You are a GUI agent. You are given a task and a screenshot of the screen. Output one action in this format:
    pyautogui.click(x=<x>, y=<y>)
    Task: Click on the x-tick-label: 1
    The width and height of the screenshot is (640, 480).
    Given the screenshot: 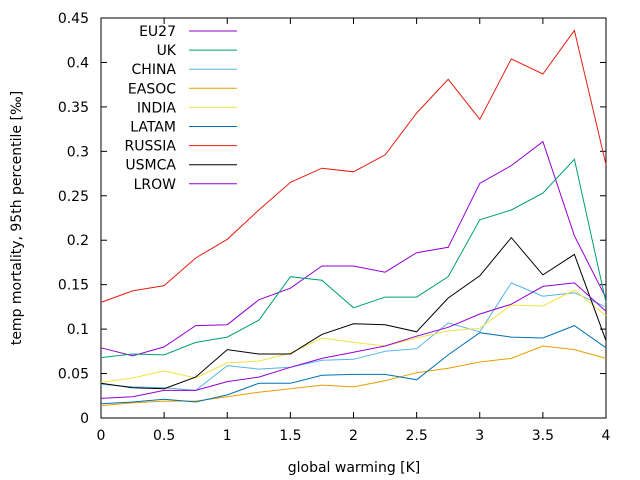 What is the action you would take?
    pyautogui.click(x=227, y=436)
    